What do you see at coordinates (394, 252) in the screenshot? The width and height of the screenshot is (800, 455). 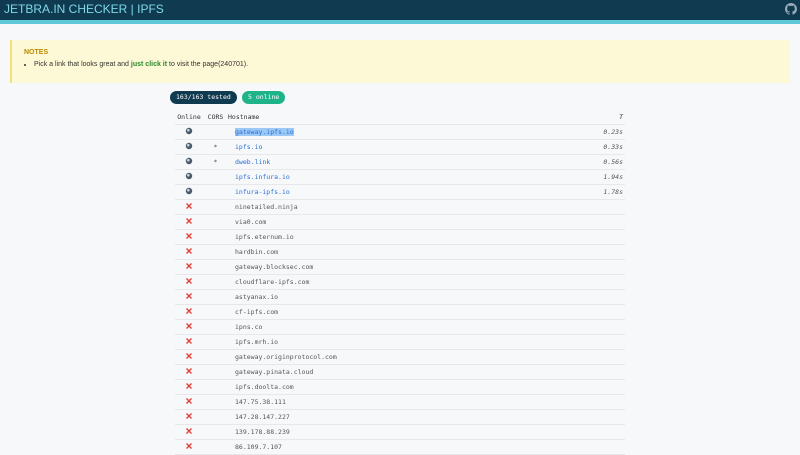 I see `hostname-cell: hardbin.com` at bounding box center [394, 252].